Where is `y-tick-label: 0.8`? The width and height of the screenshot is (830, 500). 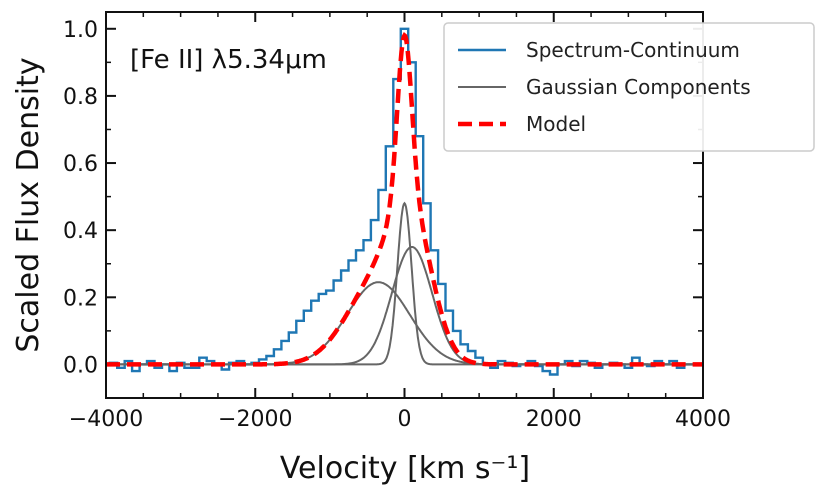
y-tick-label: 0.8 is located at coordinates (80, 97).